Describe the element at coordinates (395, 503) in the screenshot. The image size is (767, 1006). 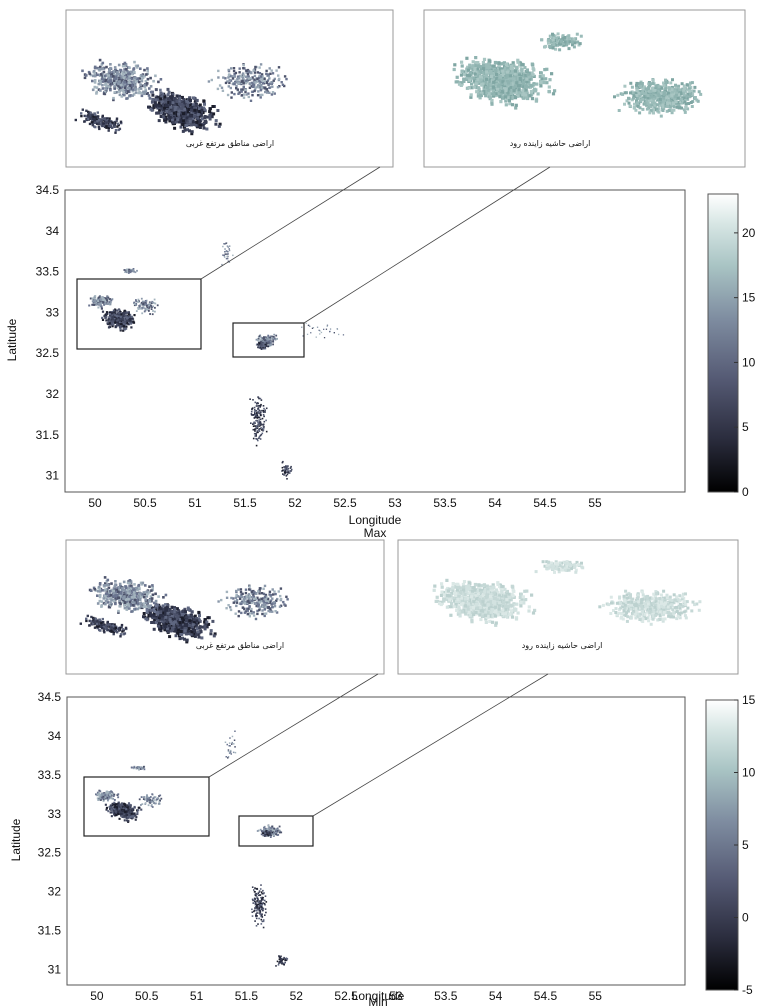
I see `x-tick-label: 53` at that location.